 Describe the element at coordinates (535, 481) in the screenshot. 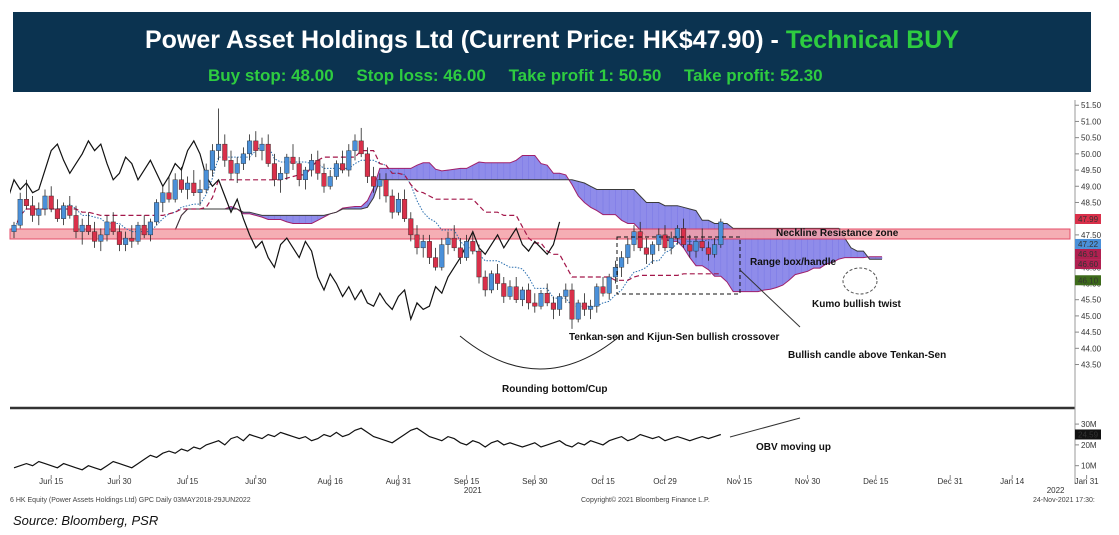

I see `date-tick-label: Sep 30` at that location.